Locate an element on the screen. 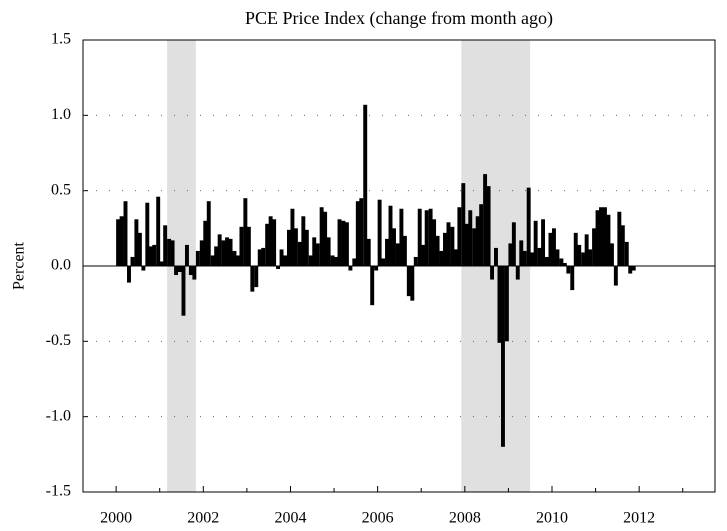 The image size is (727, 531). x-tick-label: 2006 is located at coordinates (378, 518).